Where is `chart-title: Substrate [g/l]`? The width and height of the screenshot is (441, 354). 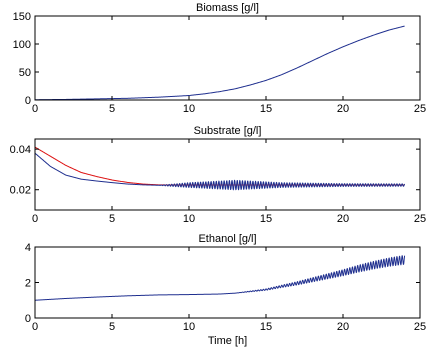
chart-title: Substrate [g/l] is located at coordinates (228, 131).